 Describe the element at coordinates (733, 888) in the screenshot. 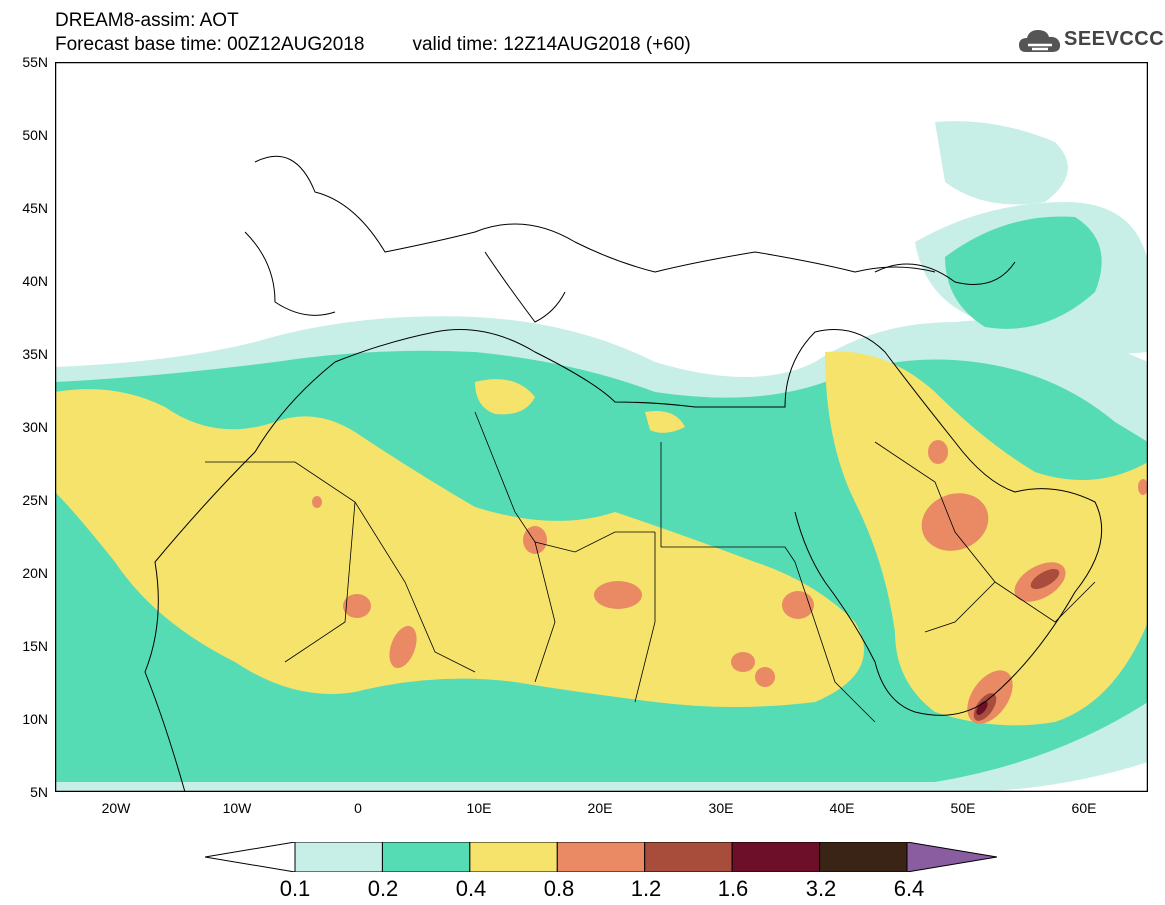

I see `colorbar-label: 1.6` at that location.